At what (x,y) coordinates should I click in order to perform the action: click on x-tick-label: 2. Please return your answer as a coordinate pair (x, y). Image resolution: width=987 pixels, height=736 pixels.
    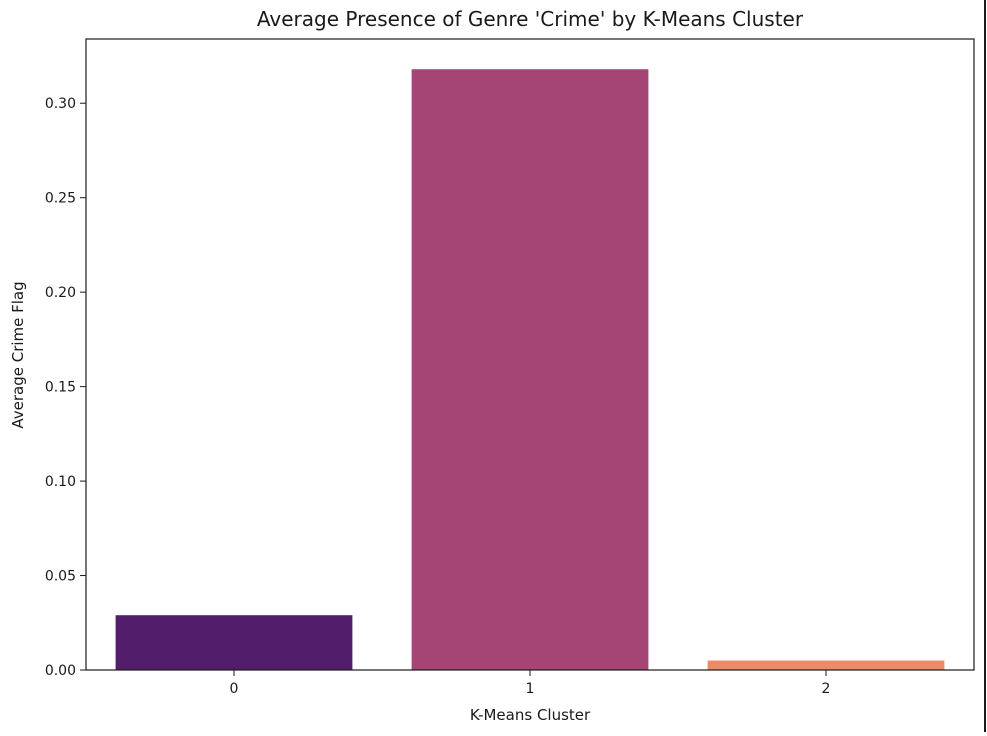
    Looking at the image, I should click on (826, 689).